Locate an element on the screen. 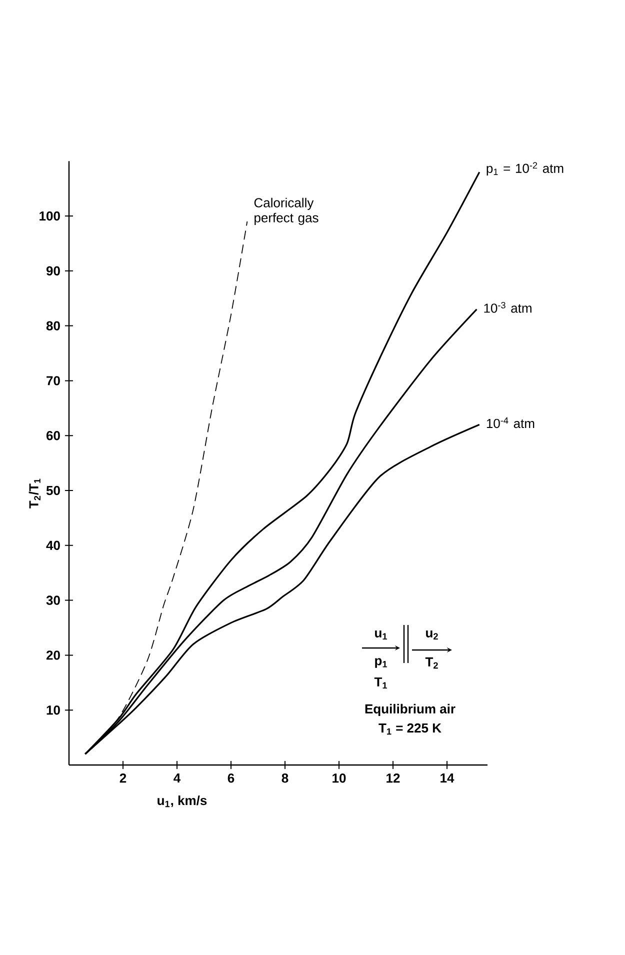 This screenshot has width=625, height=955. series-label: Calorically perfect gas is located at coordinates (286, 211).